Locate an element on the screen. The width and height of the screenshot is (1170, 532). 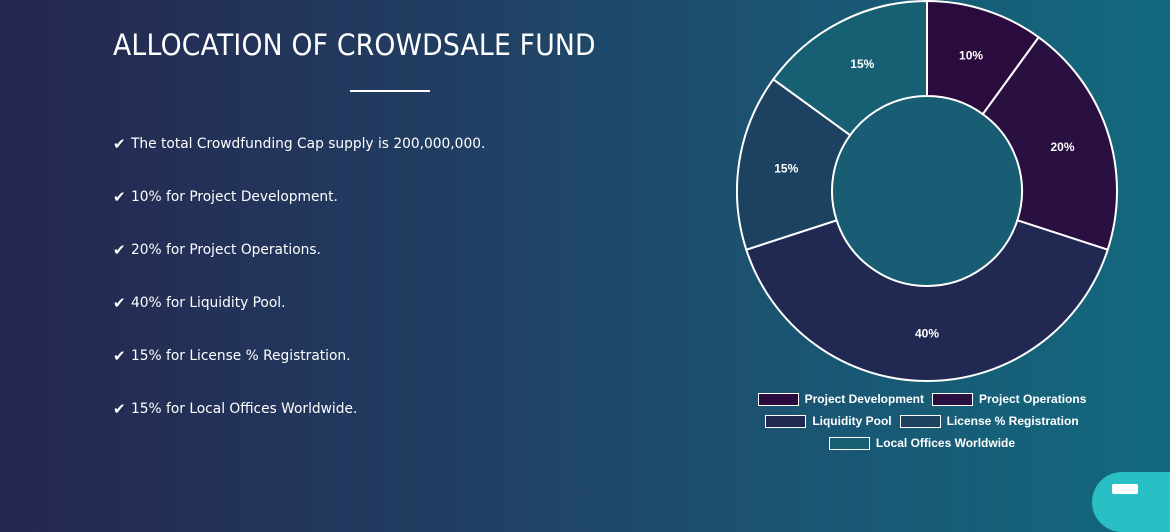
list-item-text: 15% for Local Offices Worldwide. is located at coordinates (243, 409).